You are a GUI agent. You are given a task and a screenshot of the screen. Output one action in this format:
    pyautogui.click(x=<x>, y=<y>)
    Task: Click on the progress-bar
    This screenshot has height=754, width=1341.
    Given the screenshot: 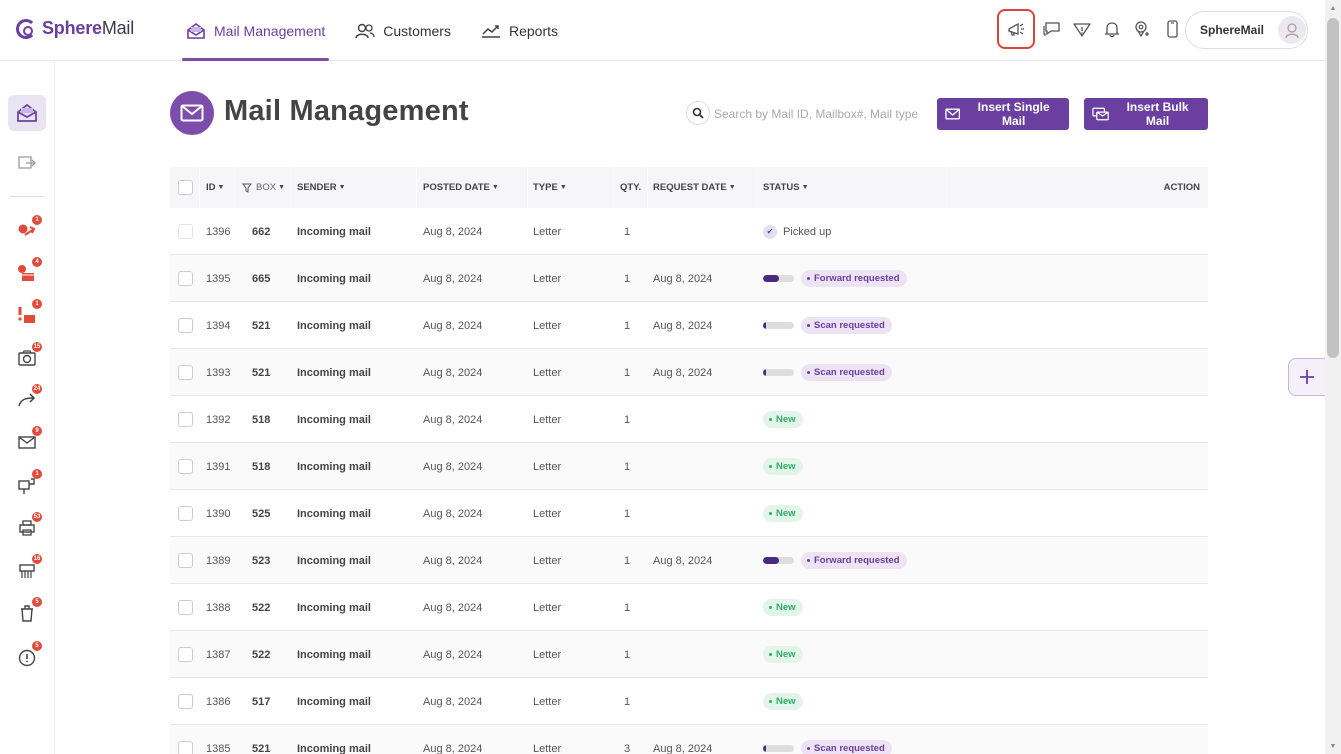 What is the action you would take?
    pyautogui.click(x=778, y=372)
    